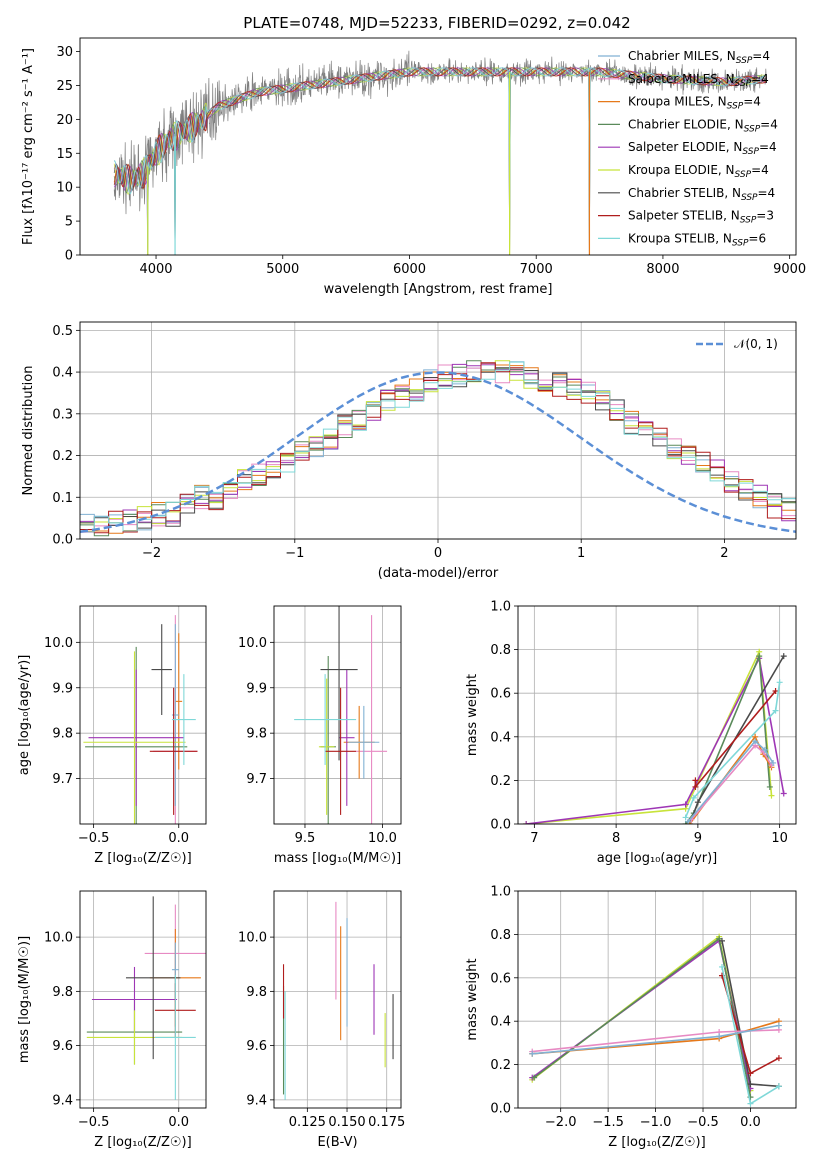 Image resolution: width=819 pixels, height=1170 pixels. I want to click on legend-label: Kroupa ELODIE, N, so click(681, 170).